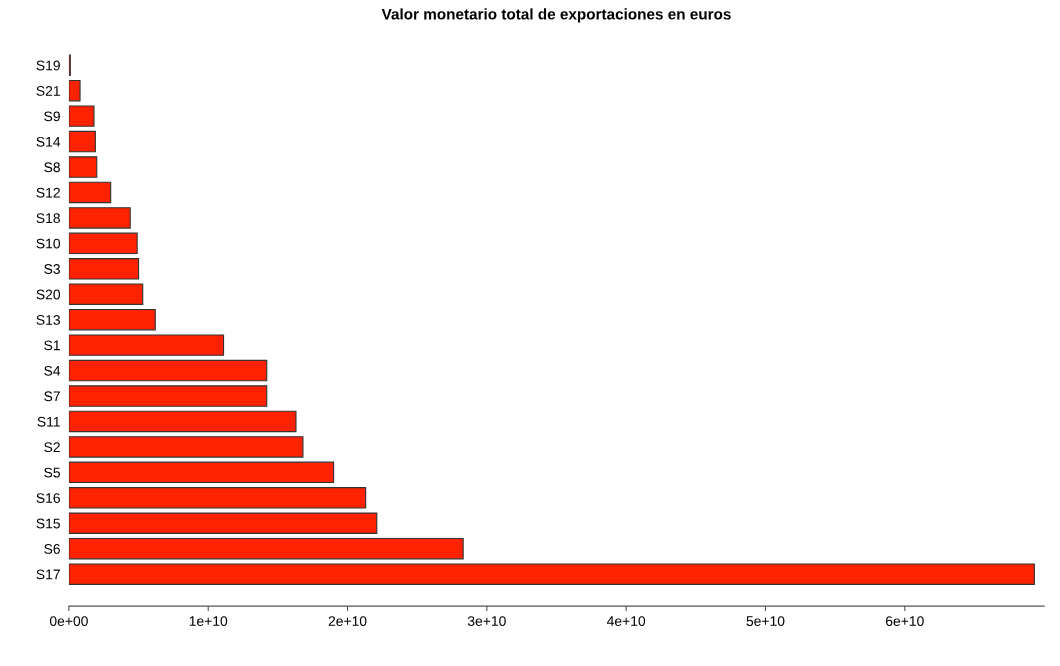 This screenshot has height=666, width=1060. What do you see at coordinates (486, 621) in the screenshot?
I see `x-tick-label: 3e+10` at bounding box center [486, 621].